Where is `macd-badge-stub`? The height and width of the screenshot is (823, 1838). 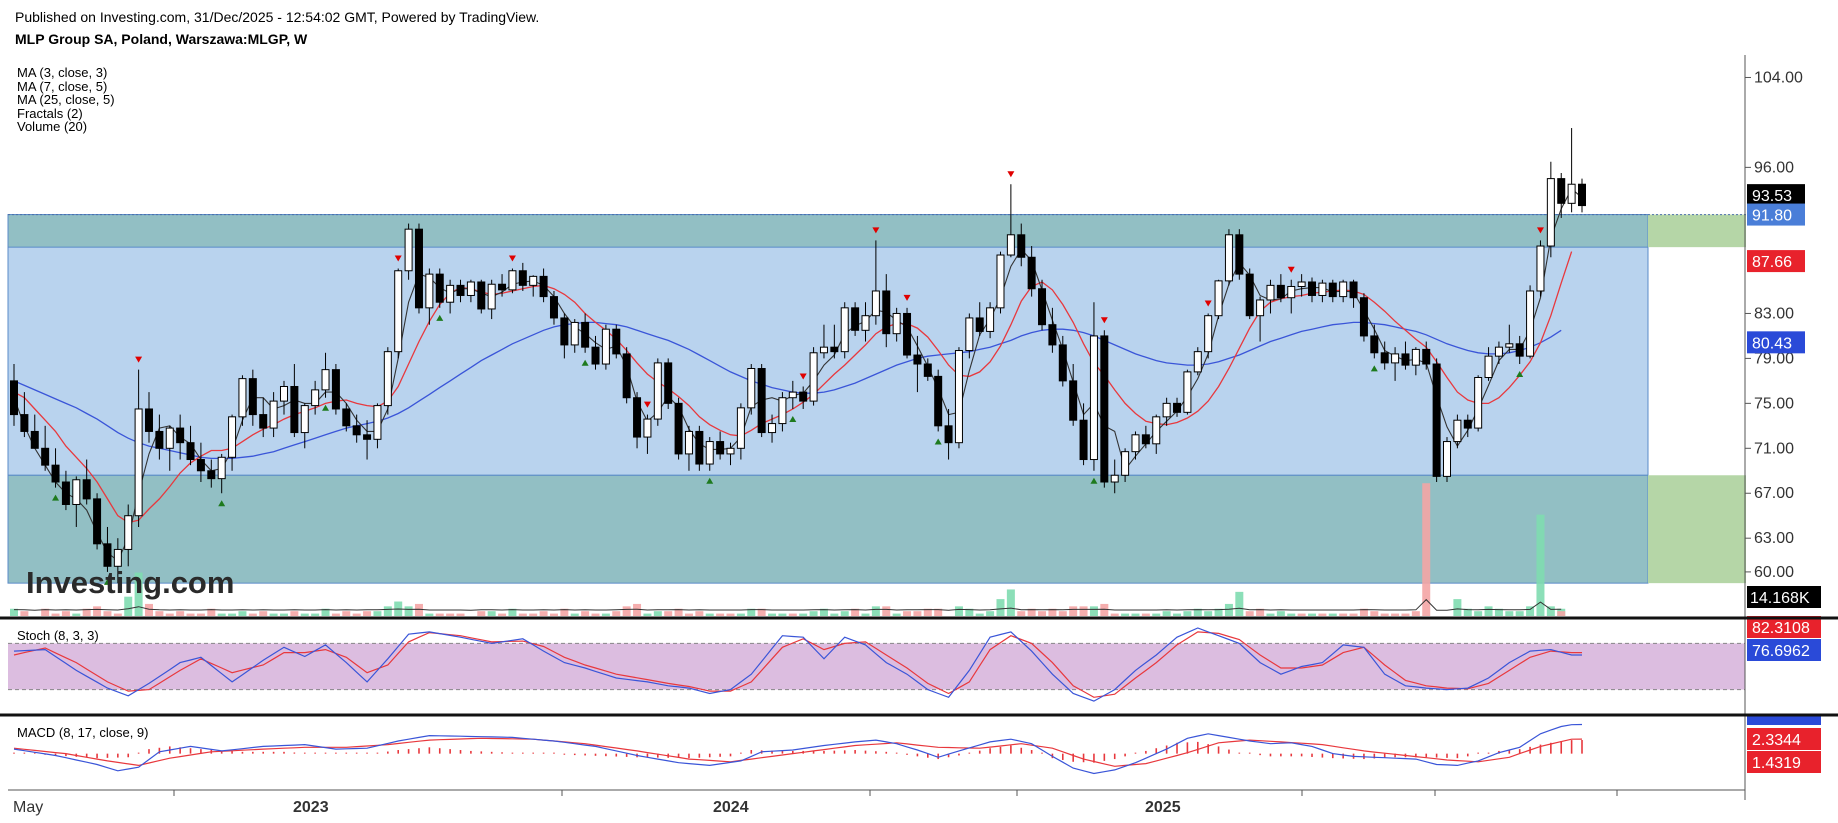 macd-badge-stub is located at coordinates (1784, 720).